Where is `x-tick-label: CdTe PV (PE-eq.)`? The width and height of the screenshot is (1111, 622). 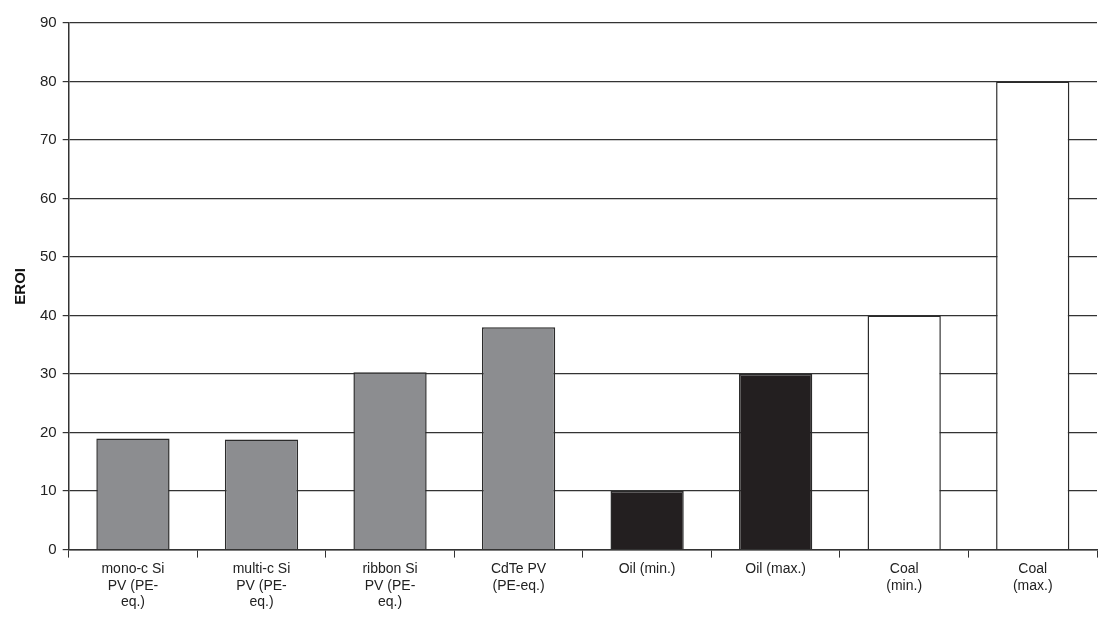 x-tick-label: CdTe PV (PE-eq.) is located at coordinates (518, 576).